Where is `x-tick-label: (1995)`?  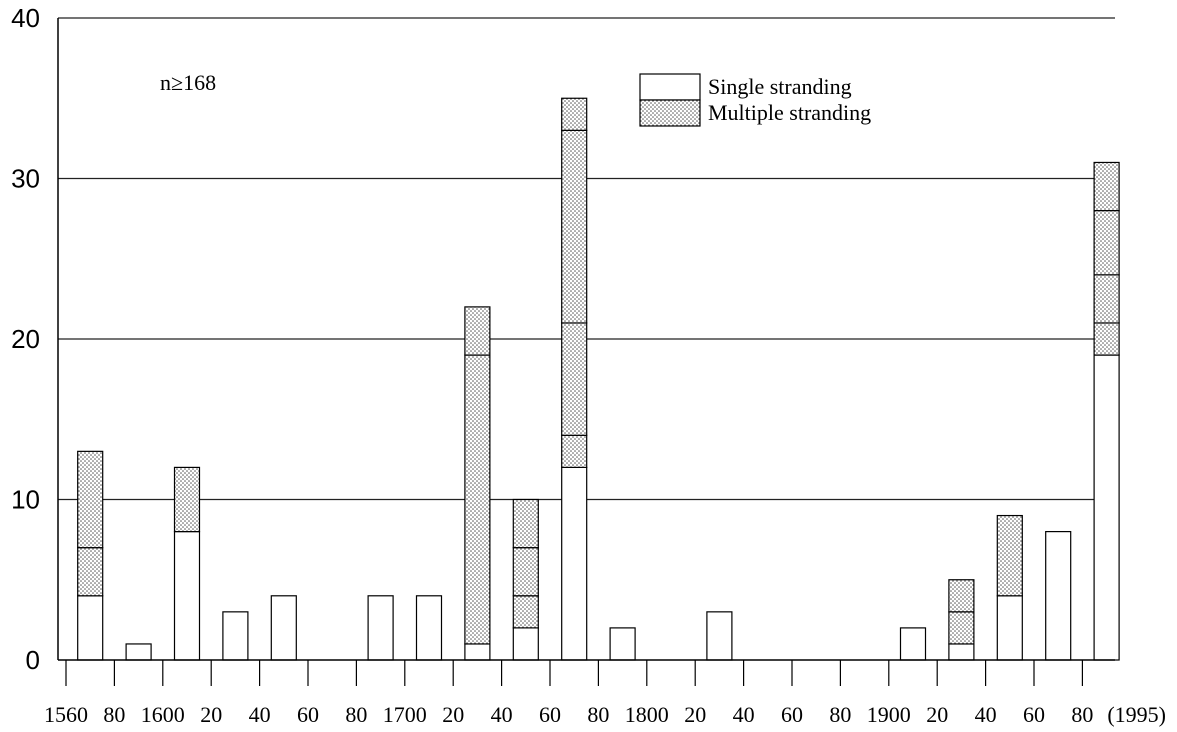
x-tick-label: (1995) is located at coordinates (1136, 714).